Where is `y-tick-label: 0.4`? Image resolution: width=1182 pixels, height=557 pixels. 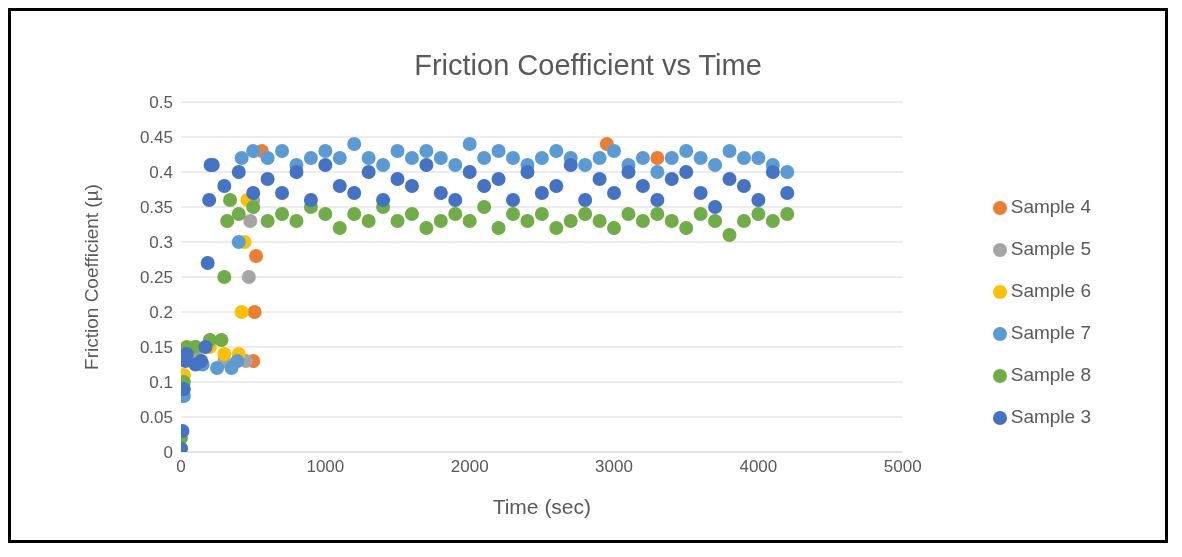 y-tick-label: 0.4 is located at coordinates (161, 173).